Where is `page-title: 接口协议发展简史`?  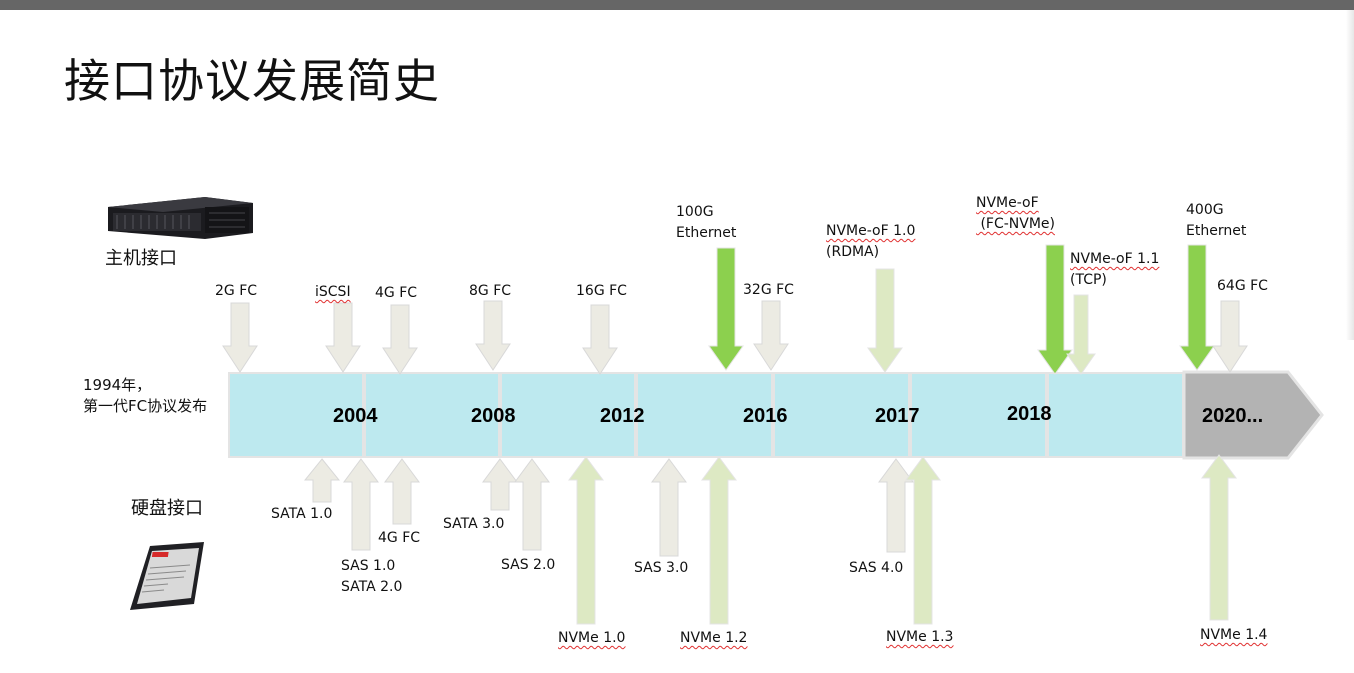
page-title: 接口协议发展简史 is located at coordinates (252, 81).